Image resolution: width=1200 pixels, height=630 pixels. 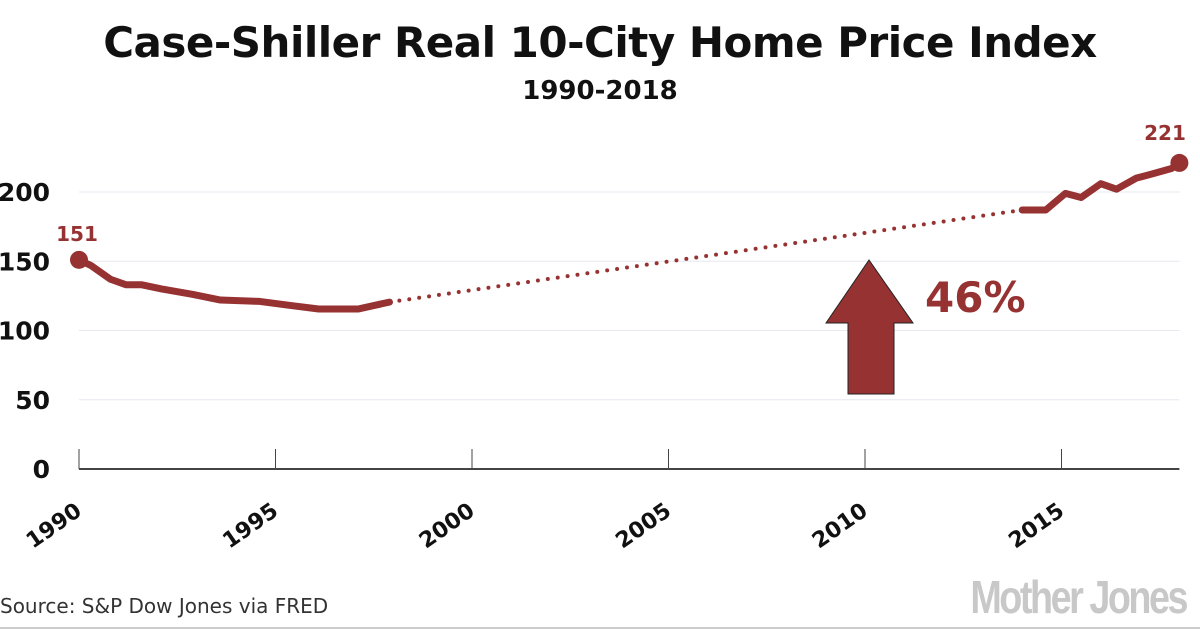 I want to click on start-point-marker, so click(x=79, y=259).